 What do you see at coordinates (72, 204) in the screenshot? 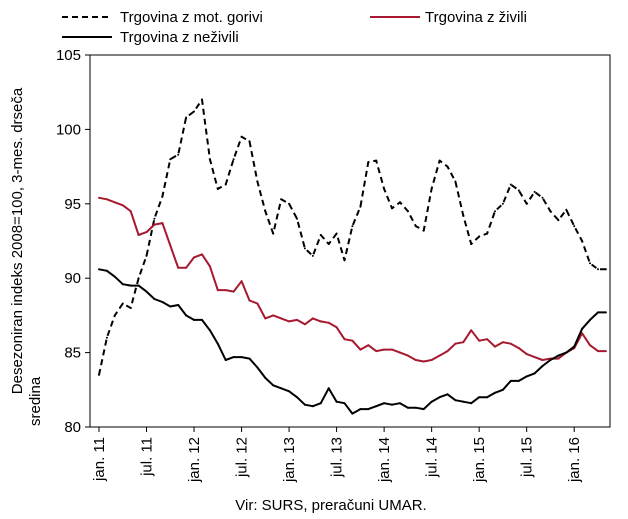
I see `y-tick-label: 95` at bounding box center [72, 204].